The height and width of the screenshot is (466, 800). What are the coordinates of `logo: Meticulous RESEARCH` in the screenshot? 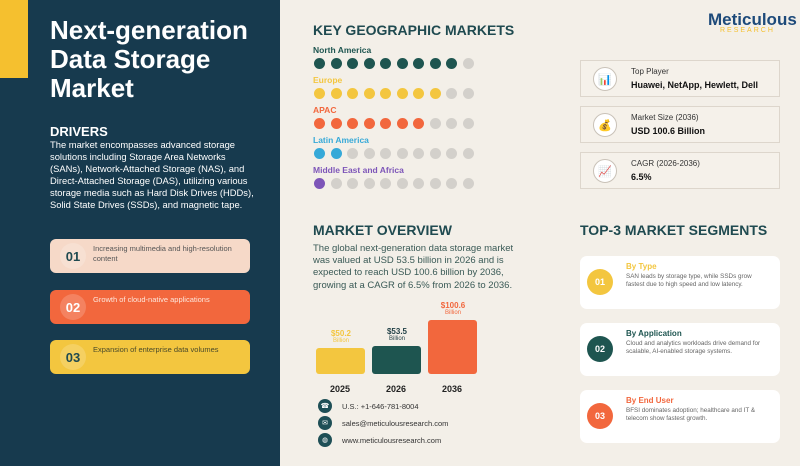 It's located at (752, 22).